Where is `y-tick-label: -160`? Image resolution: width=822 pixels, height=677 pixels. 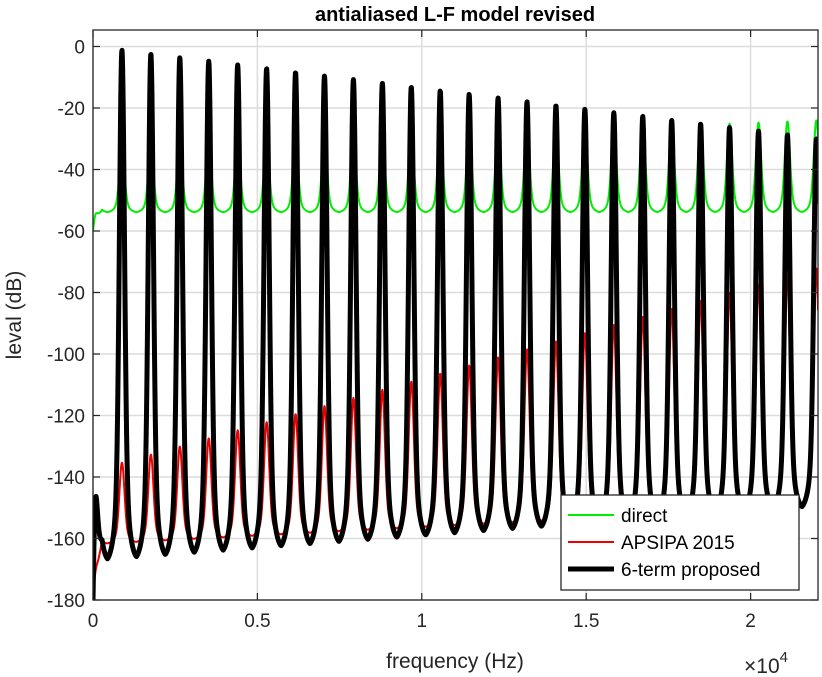 y-tick-label: -160 is located at coordinates (66, 540).